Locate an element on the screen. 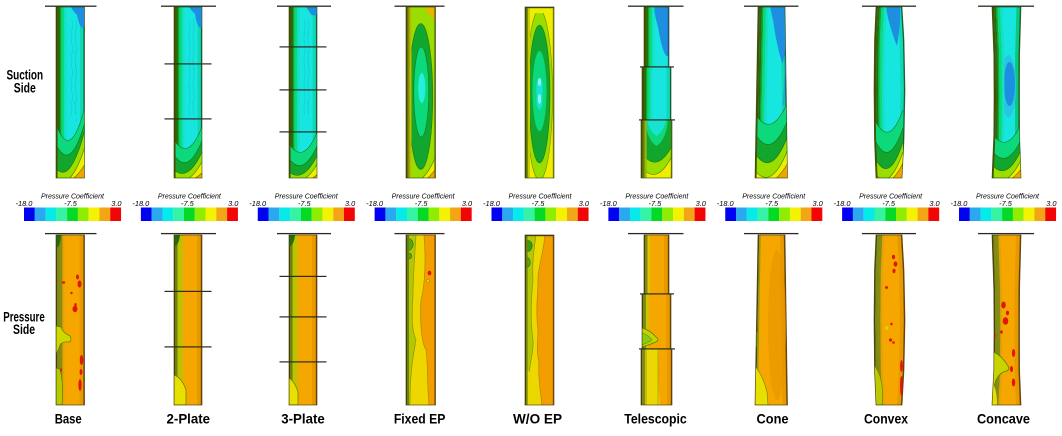  svg-text: Concave is located at coordinates (1003, 419).